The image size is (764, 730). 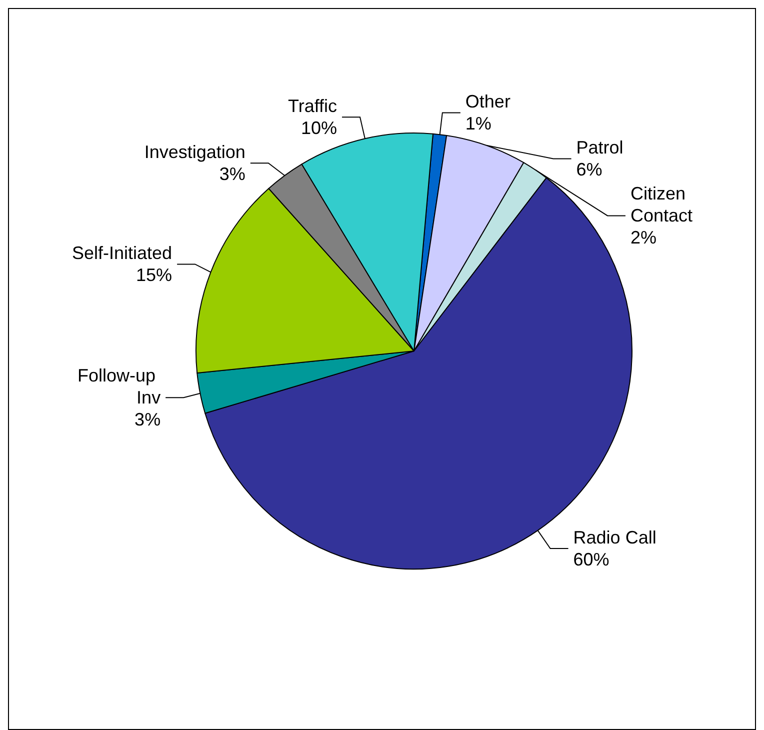 I want to click on slice-label: Self-Initiated, so click(x=122, y=253).